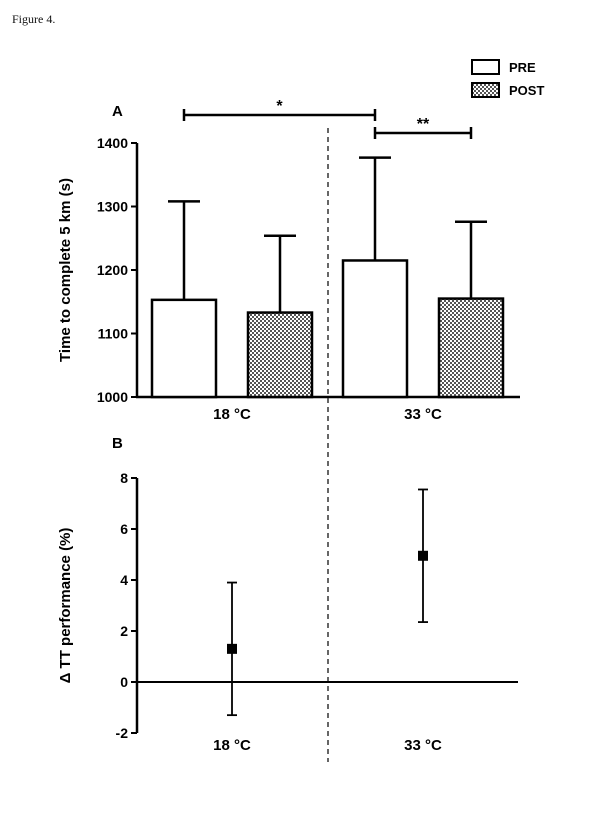  Describe the element at coordinates (423, 124) in the screenshot. I see `significance-marker: **` at that location.